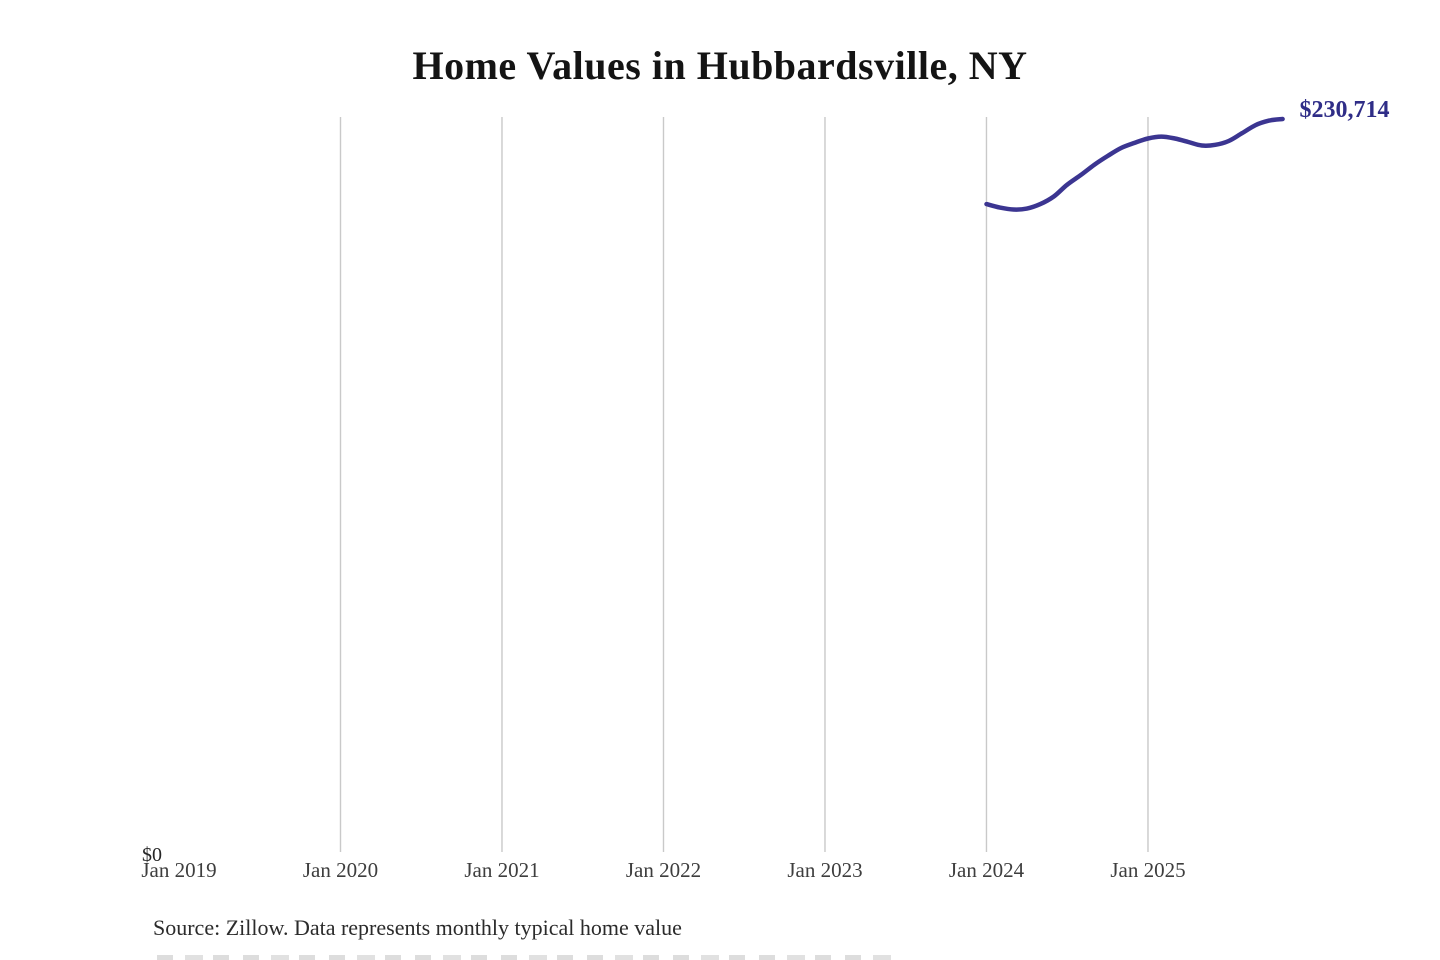 The width and height of the screenshot is (1440, 960). I want to click on home-value-line, so click(1134, 164).